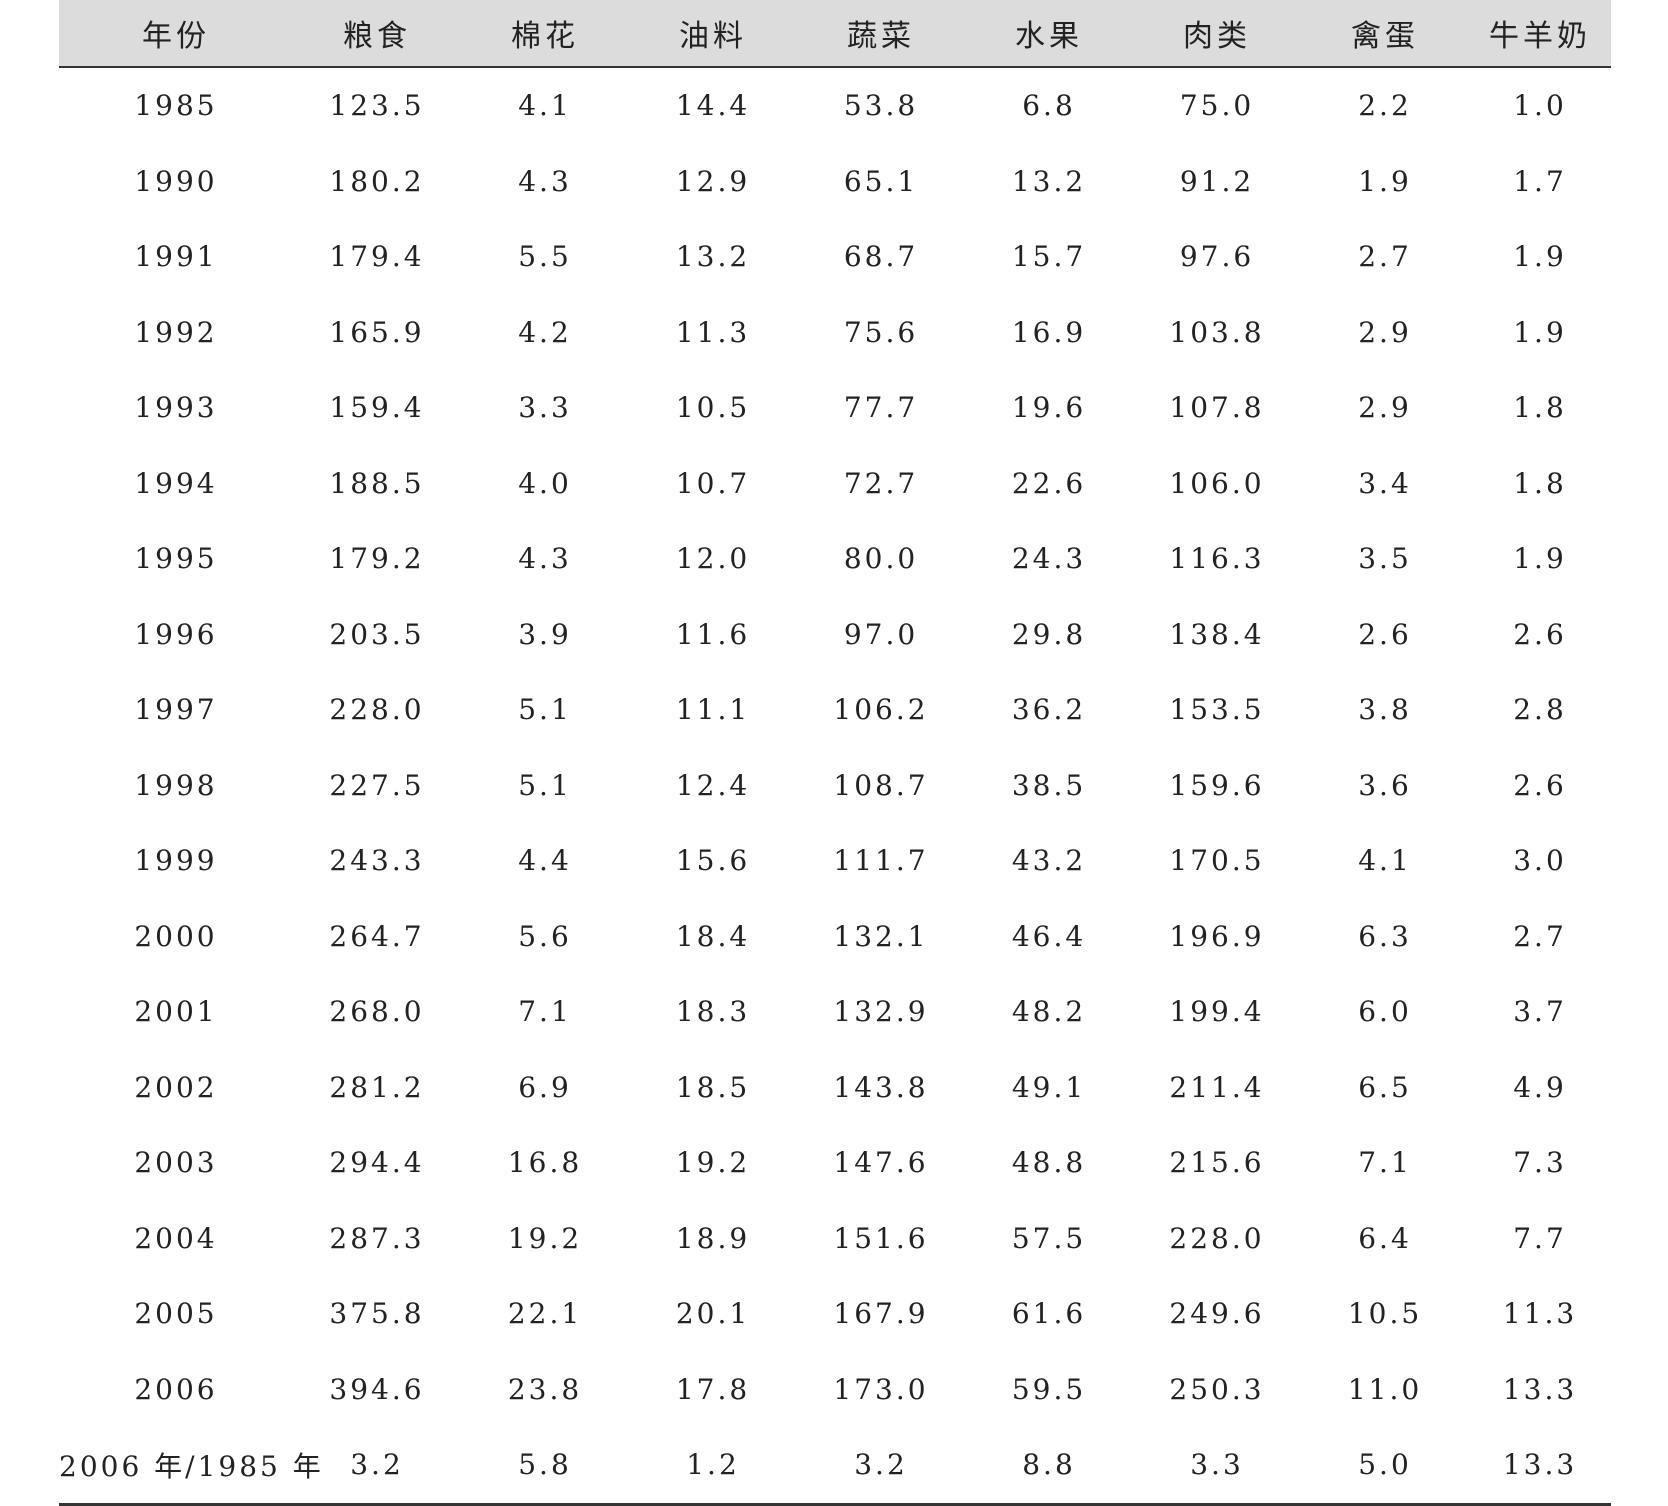 The image size is (1668, 1506). Describe the element at coordinates (1217, 634) in the screenshot. I see `table-cell: 138.4` at that location.